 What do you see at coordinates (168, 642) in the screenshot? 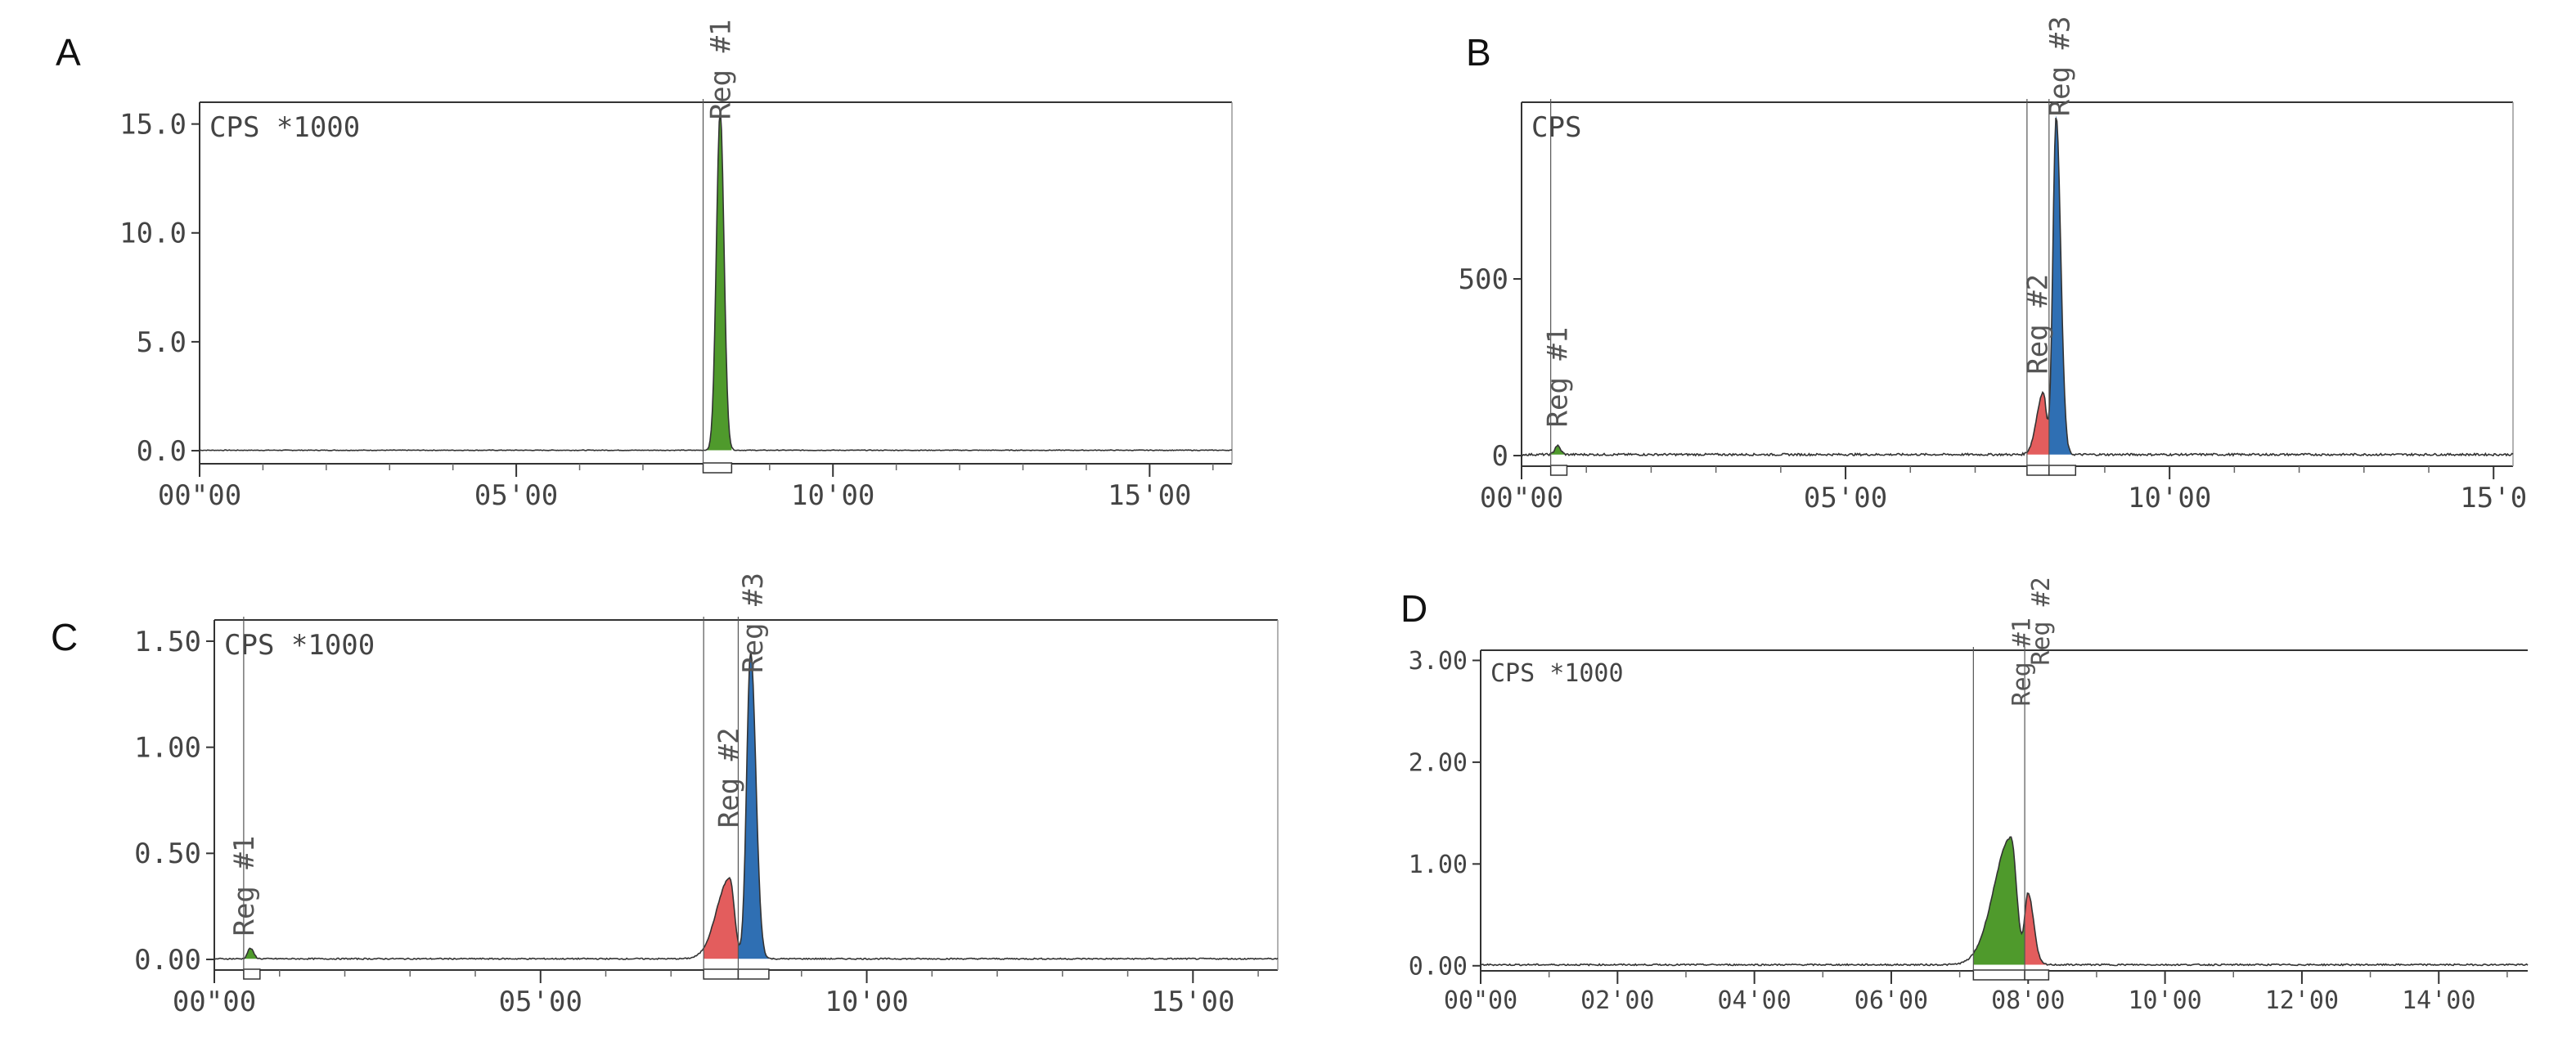
I see `y-tick-label: 1.50` at bounding box center [168, 642].